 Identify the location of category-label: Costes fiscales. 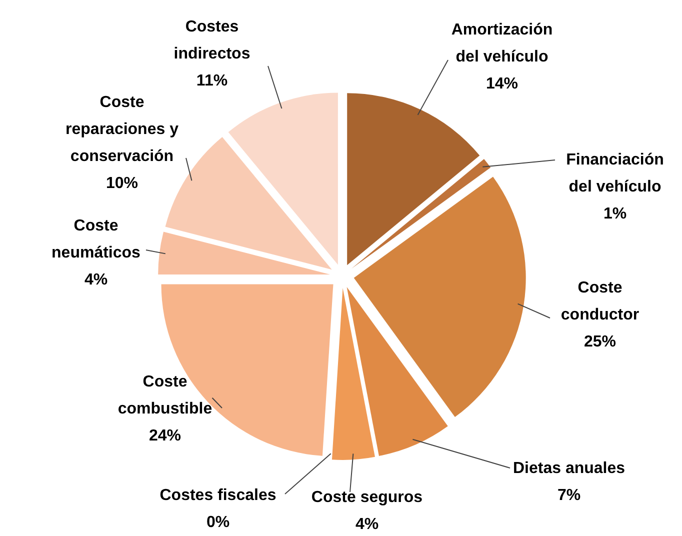
(218, 495).